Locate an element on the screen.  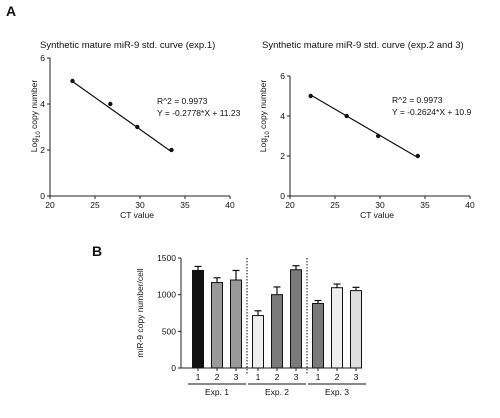
panel-label-b: B is located at coordinates (97, 251).